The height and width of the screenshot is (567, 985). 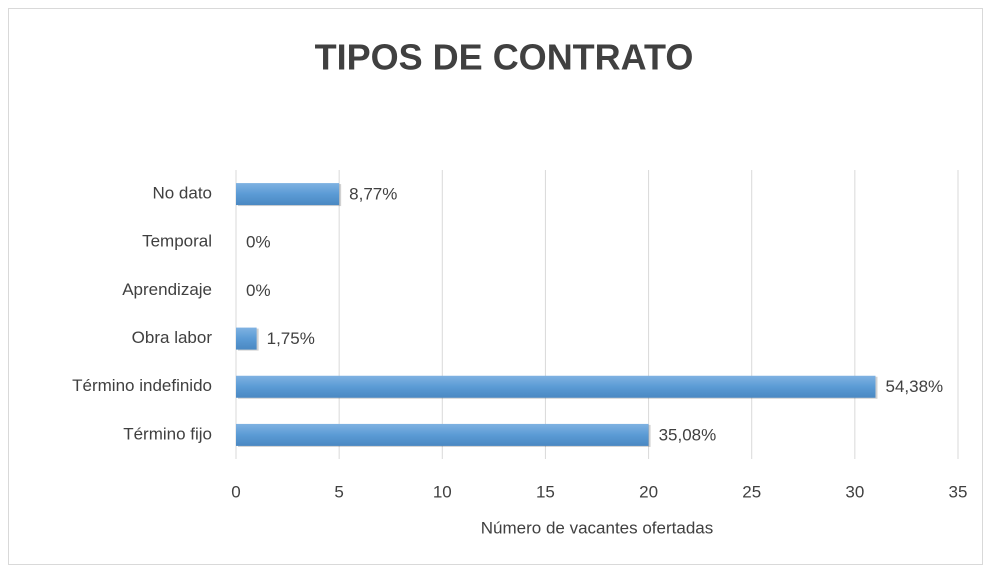 What do you see at coordinates (182, 193) in the screenshot?
I see `y-tick-label: No dato` at bounding box center [182, 193].